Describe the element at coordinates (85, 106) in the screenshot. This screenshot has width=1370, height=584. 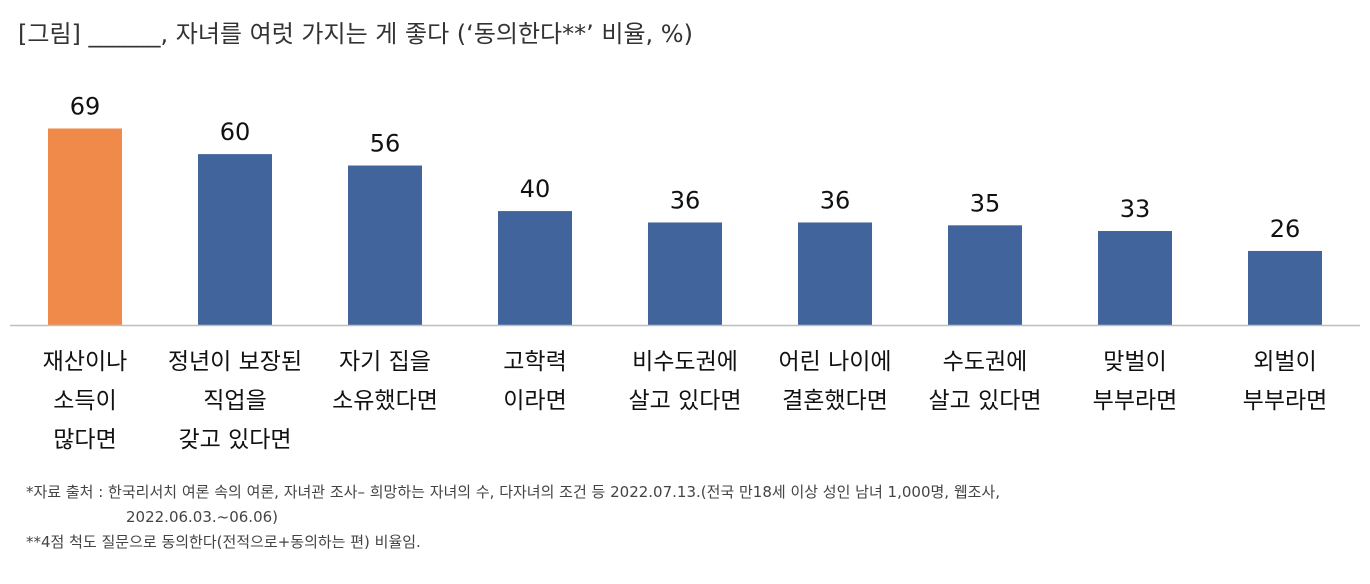
I see `value-label-1: 69` at that location.